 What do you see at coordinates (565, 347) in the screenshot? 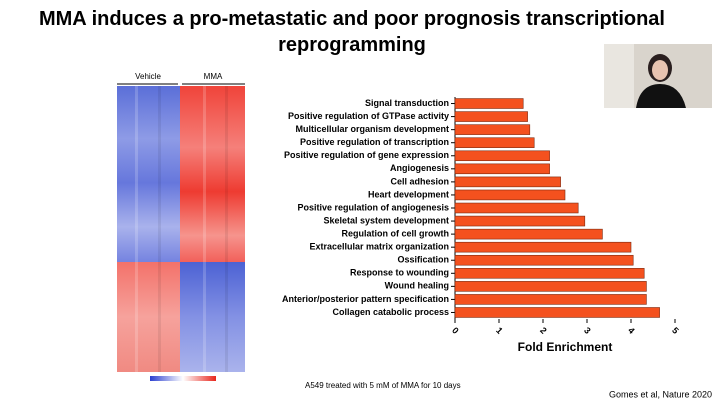
I see `x-axis-label: Fold Enrichment` at bounding box center [565, 347].